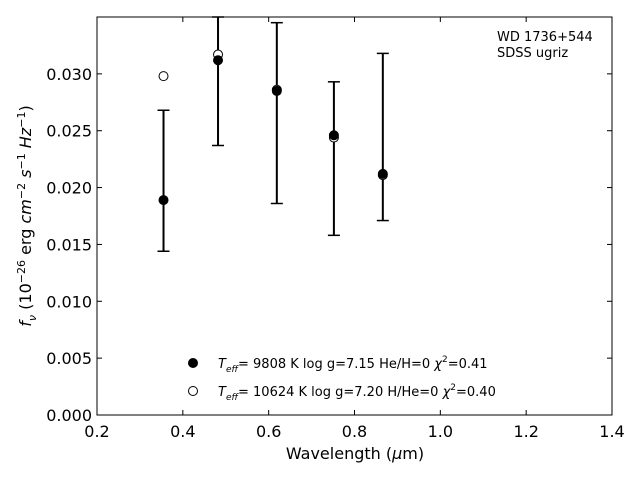 The width and height of the screenshot is (640, 484). What do you see at coordinates (182, 431) in the screenshot?
I see `x-tick-label: 0.4` at bounding box center [182, 431].